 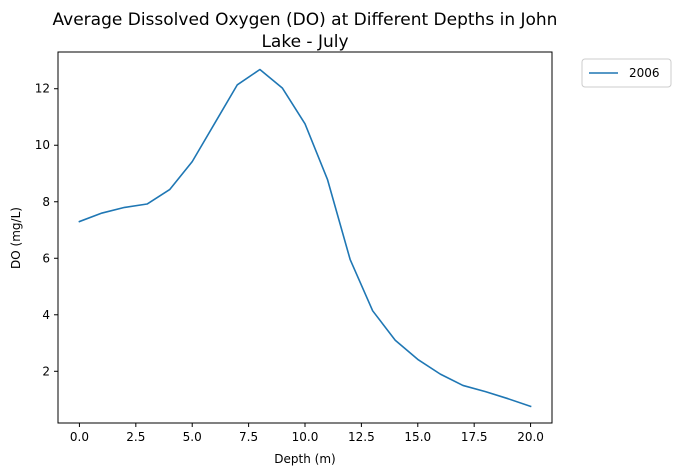 I want to click on y-tick-label: 2, so click(x=46, y=371).